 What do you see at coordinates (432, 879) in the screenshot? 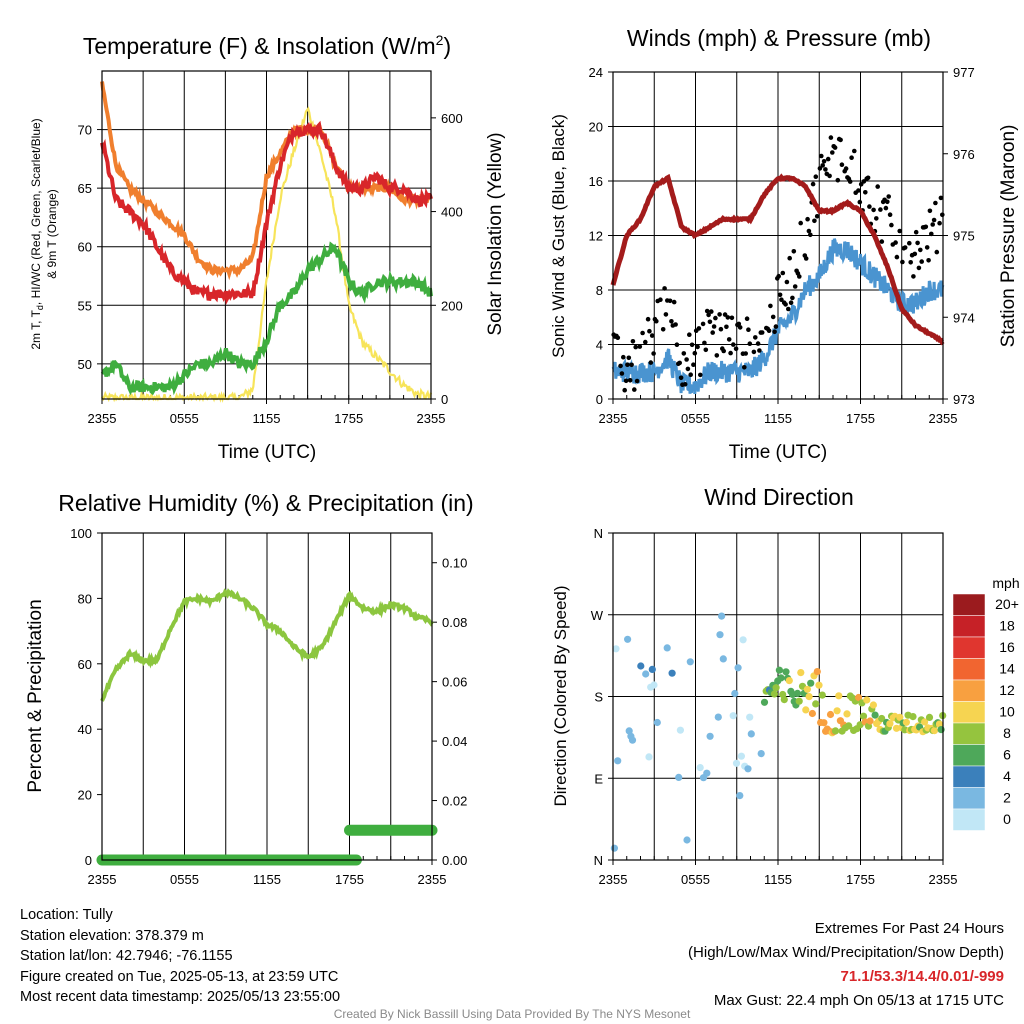
I see `rh-xtick-label: 2355` at bounding box center [432, 879].